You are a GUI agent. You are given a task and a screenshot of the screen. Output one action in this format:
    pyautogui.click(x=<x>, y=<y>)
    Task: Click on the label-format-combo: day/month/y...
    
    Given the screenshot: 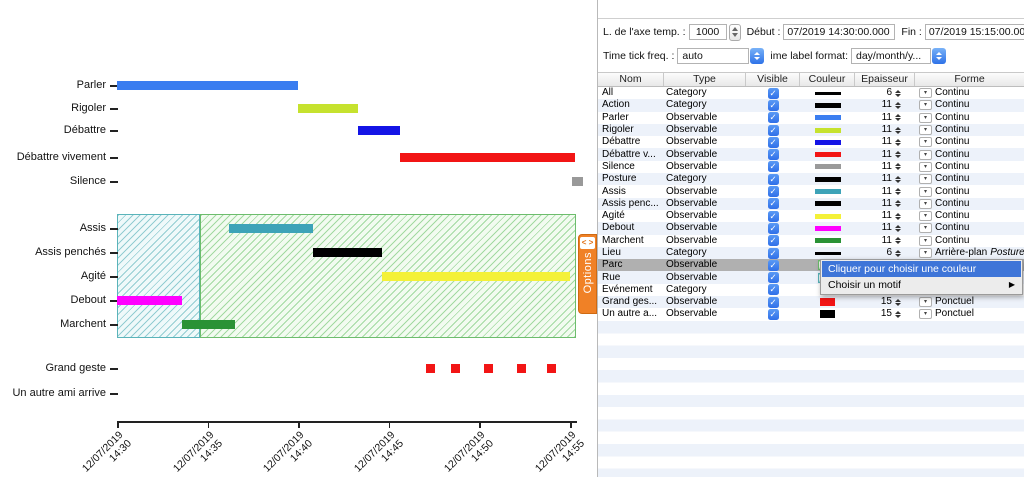 What is the action you would take?
    pyautogui.click(x=898, y=56)
    